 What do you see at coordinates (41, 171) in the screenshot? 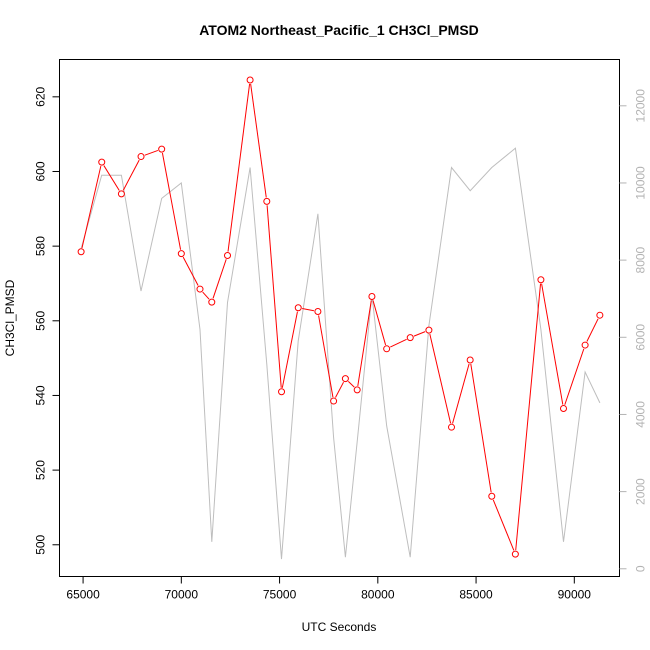
I see `y-tick-label: 600` at bounding box center [41, 171].